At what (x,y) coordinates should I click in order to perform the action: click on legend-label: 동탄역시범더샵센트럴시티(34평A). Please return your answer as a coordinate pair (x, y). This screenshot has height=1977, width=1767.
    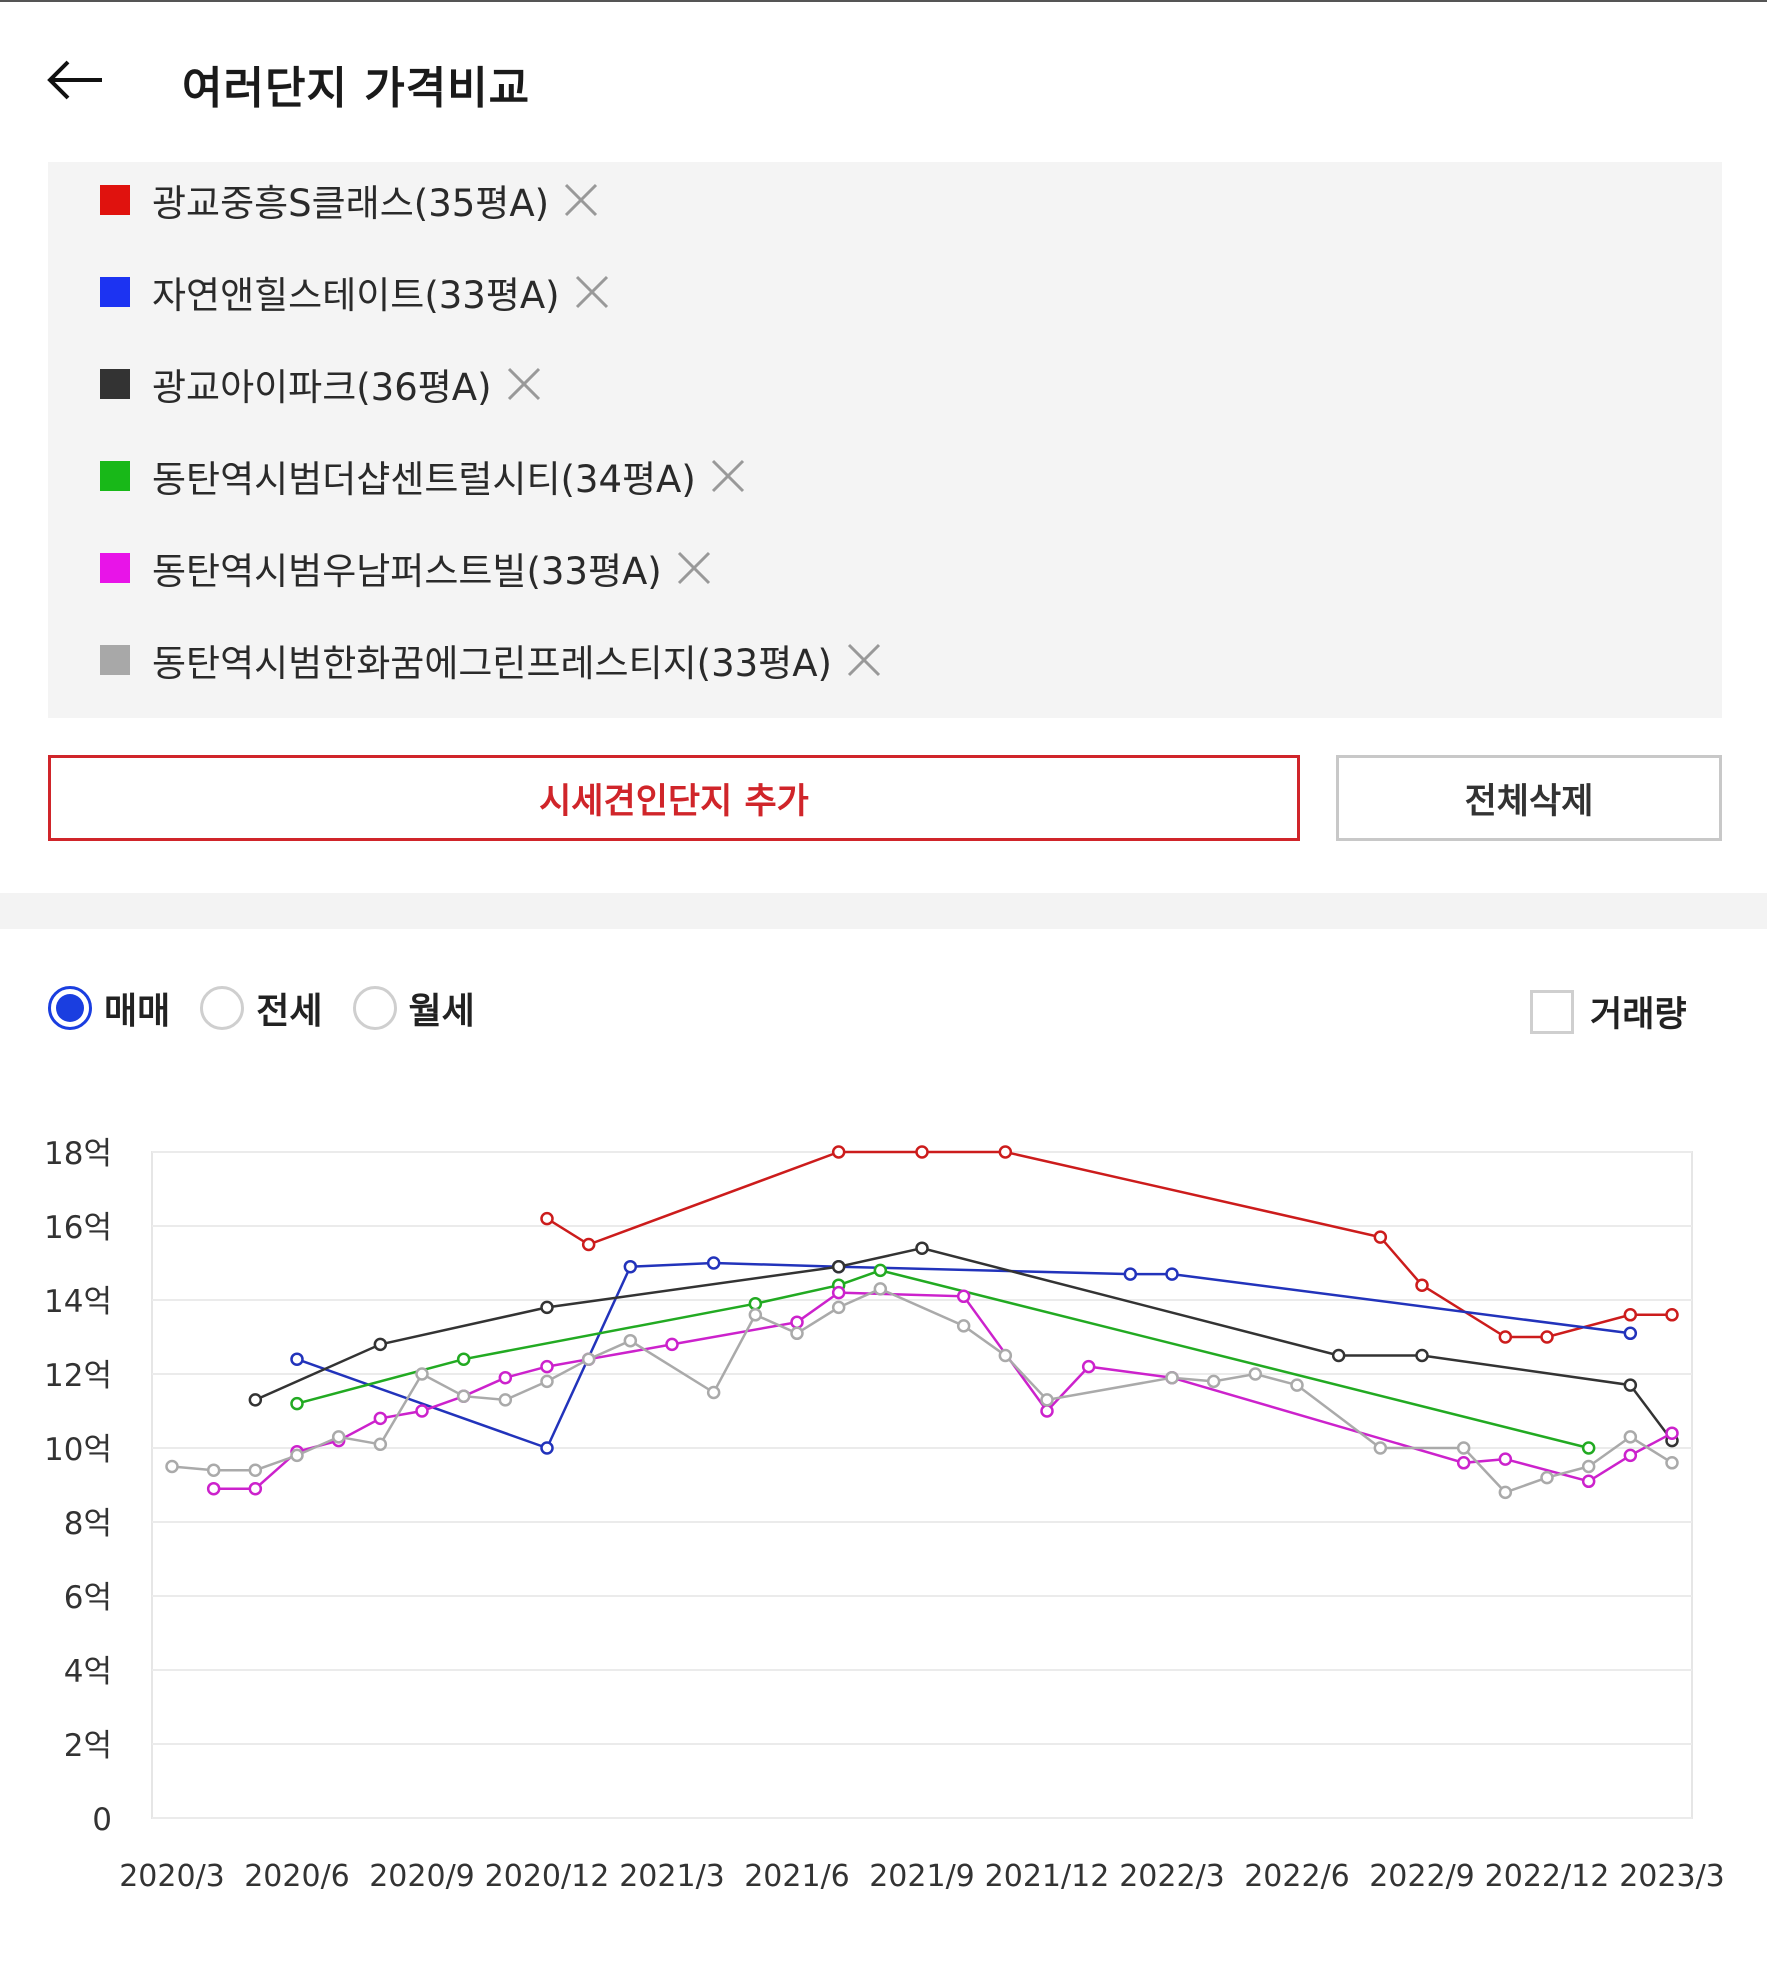
    Looking at the image, I should click on (424, 479).